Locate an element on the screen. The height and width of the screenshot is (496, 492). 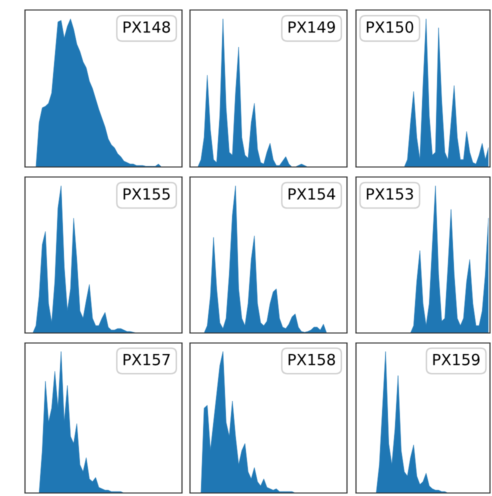
chart-title: PX148 is located at coordinates (147, 27).